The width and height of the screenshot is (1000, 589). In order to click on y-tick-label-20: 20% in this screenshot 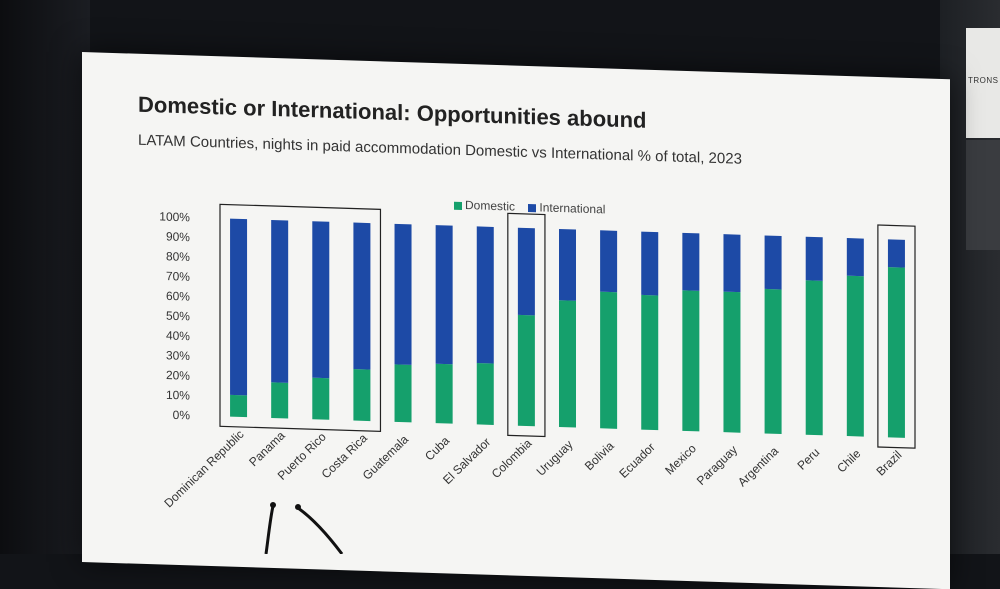, I will do `click(178, 375)`.